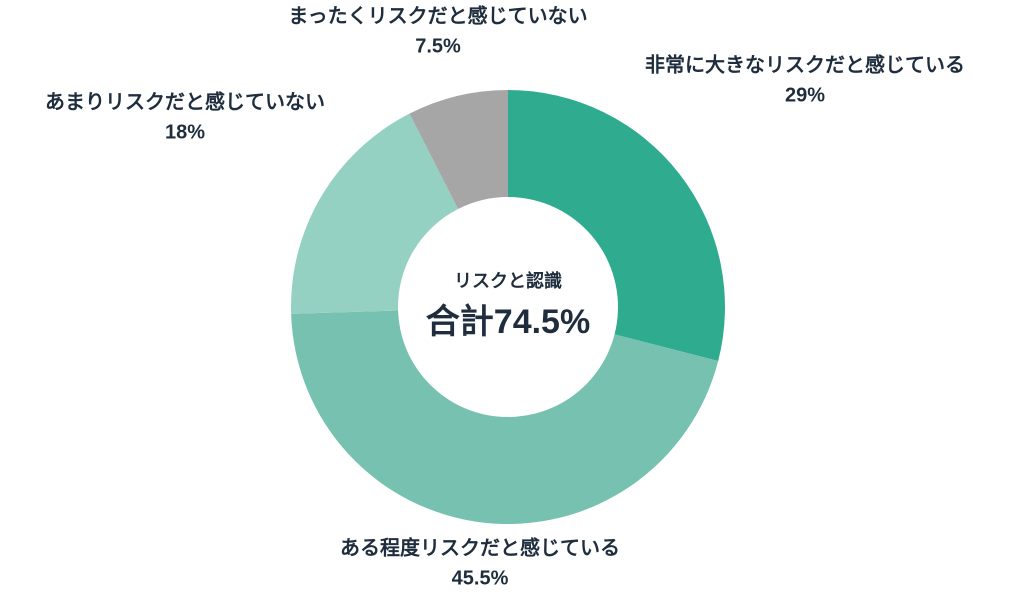 Image resolution: width=1013 pixels, height=605 pixels. What do you see at coordinates (508, 322) in the screenshot?
I see `center-value: 合計74.5%` at bounding box center [508, 322].